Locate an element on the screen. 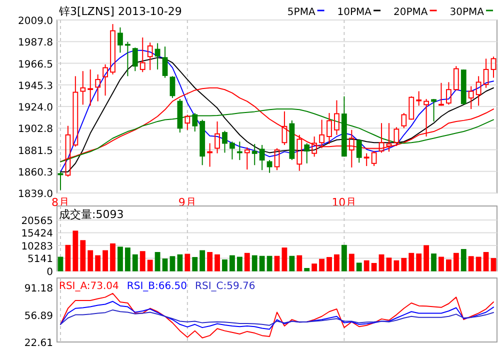 The image size is (500, 350). text: RSI_C:59.76 is located at coordinates (225, 286).